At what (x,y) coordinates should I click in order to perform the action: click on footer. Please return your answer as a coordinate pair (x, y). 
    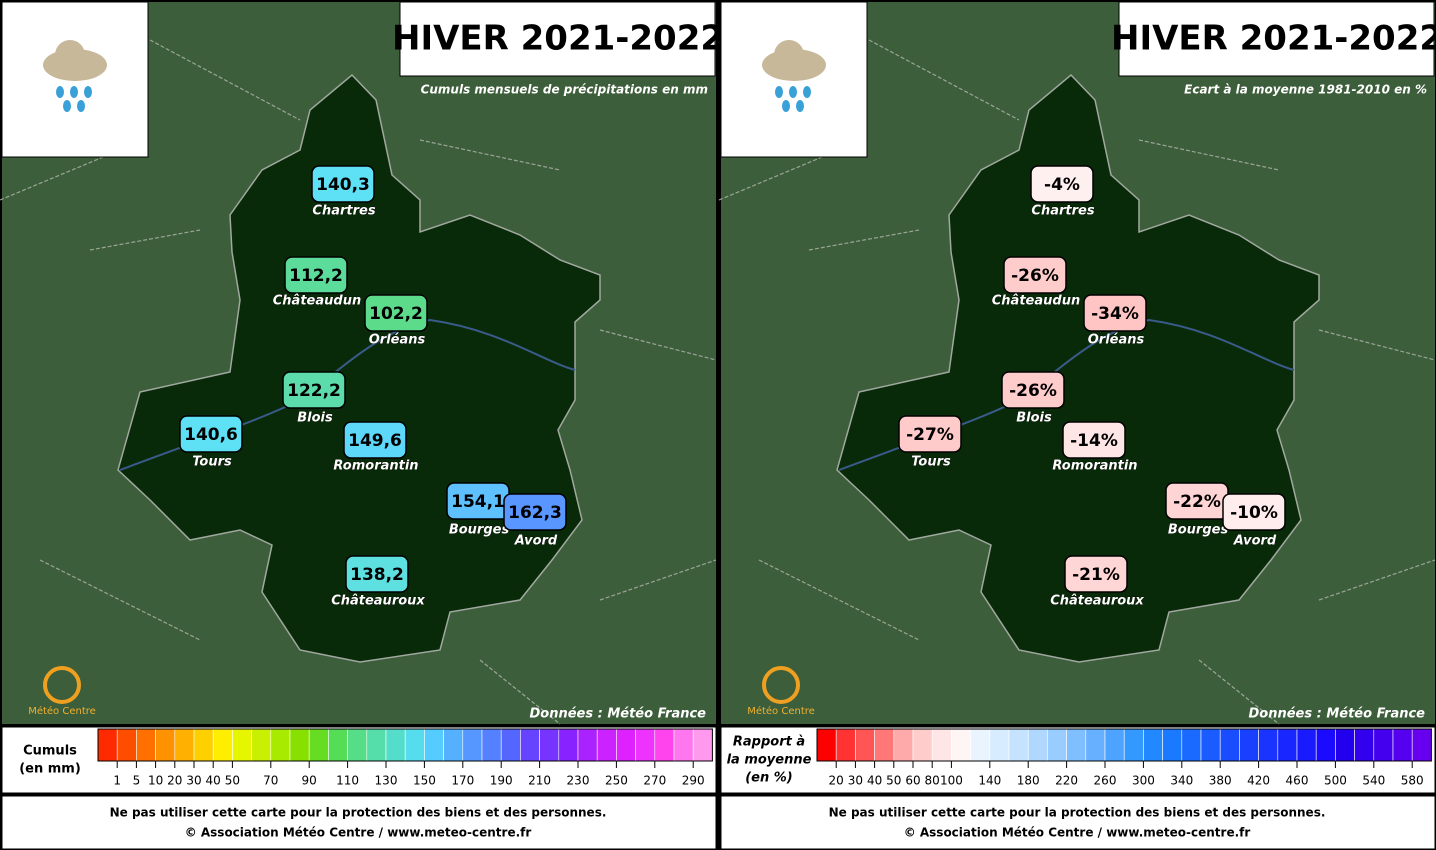
    Looking at the image, I should click on (1078, 822).